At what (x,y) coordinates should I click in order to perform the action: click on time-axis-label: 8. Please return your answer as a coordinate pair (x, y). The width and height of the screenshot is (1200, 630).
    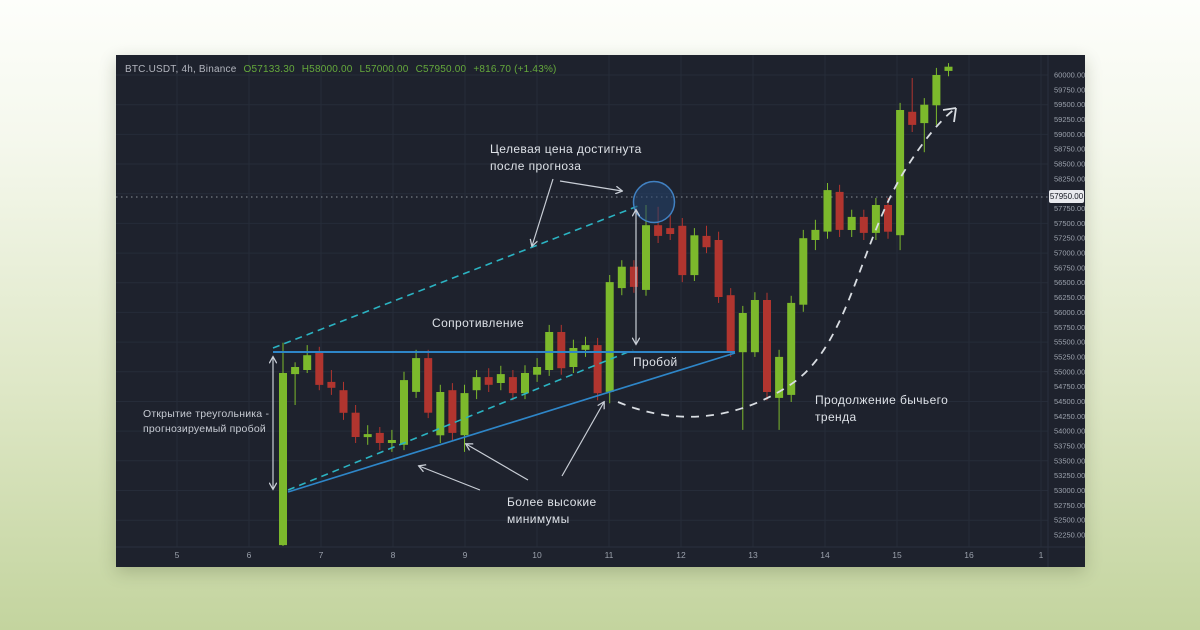
    Looking at the image, I should click on (393, 555).